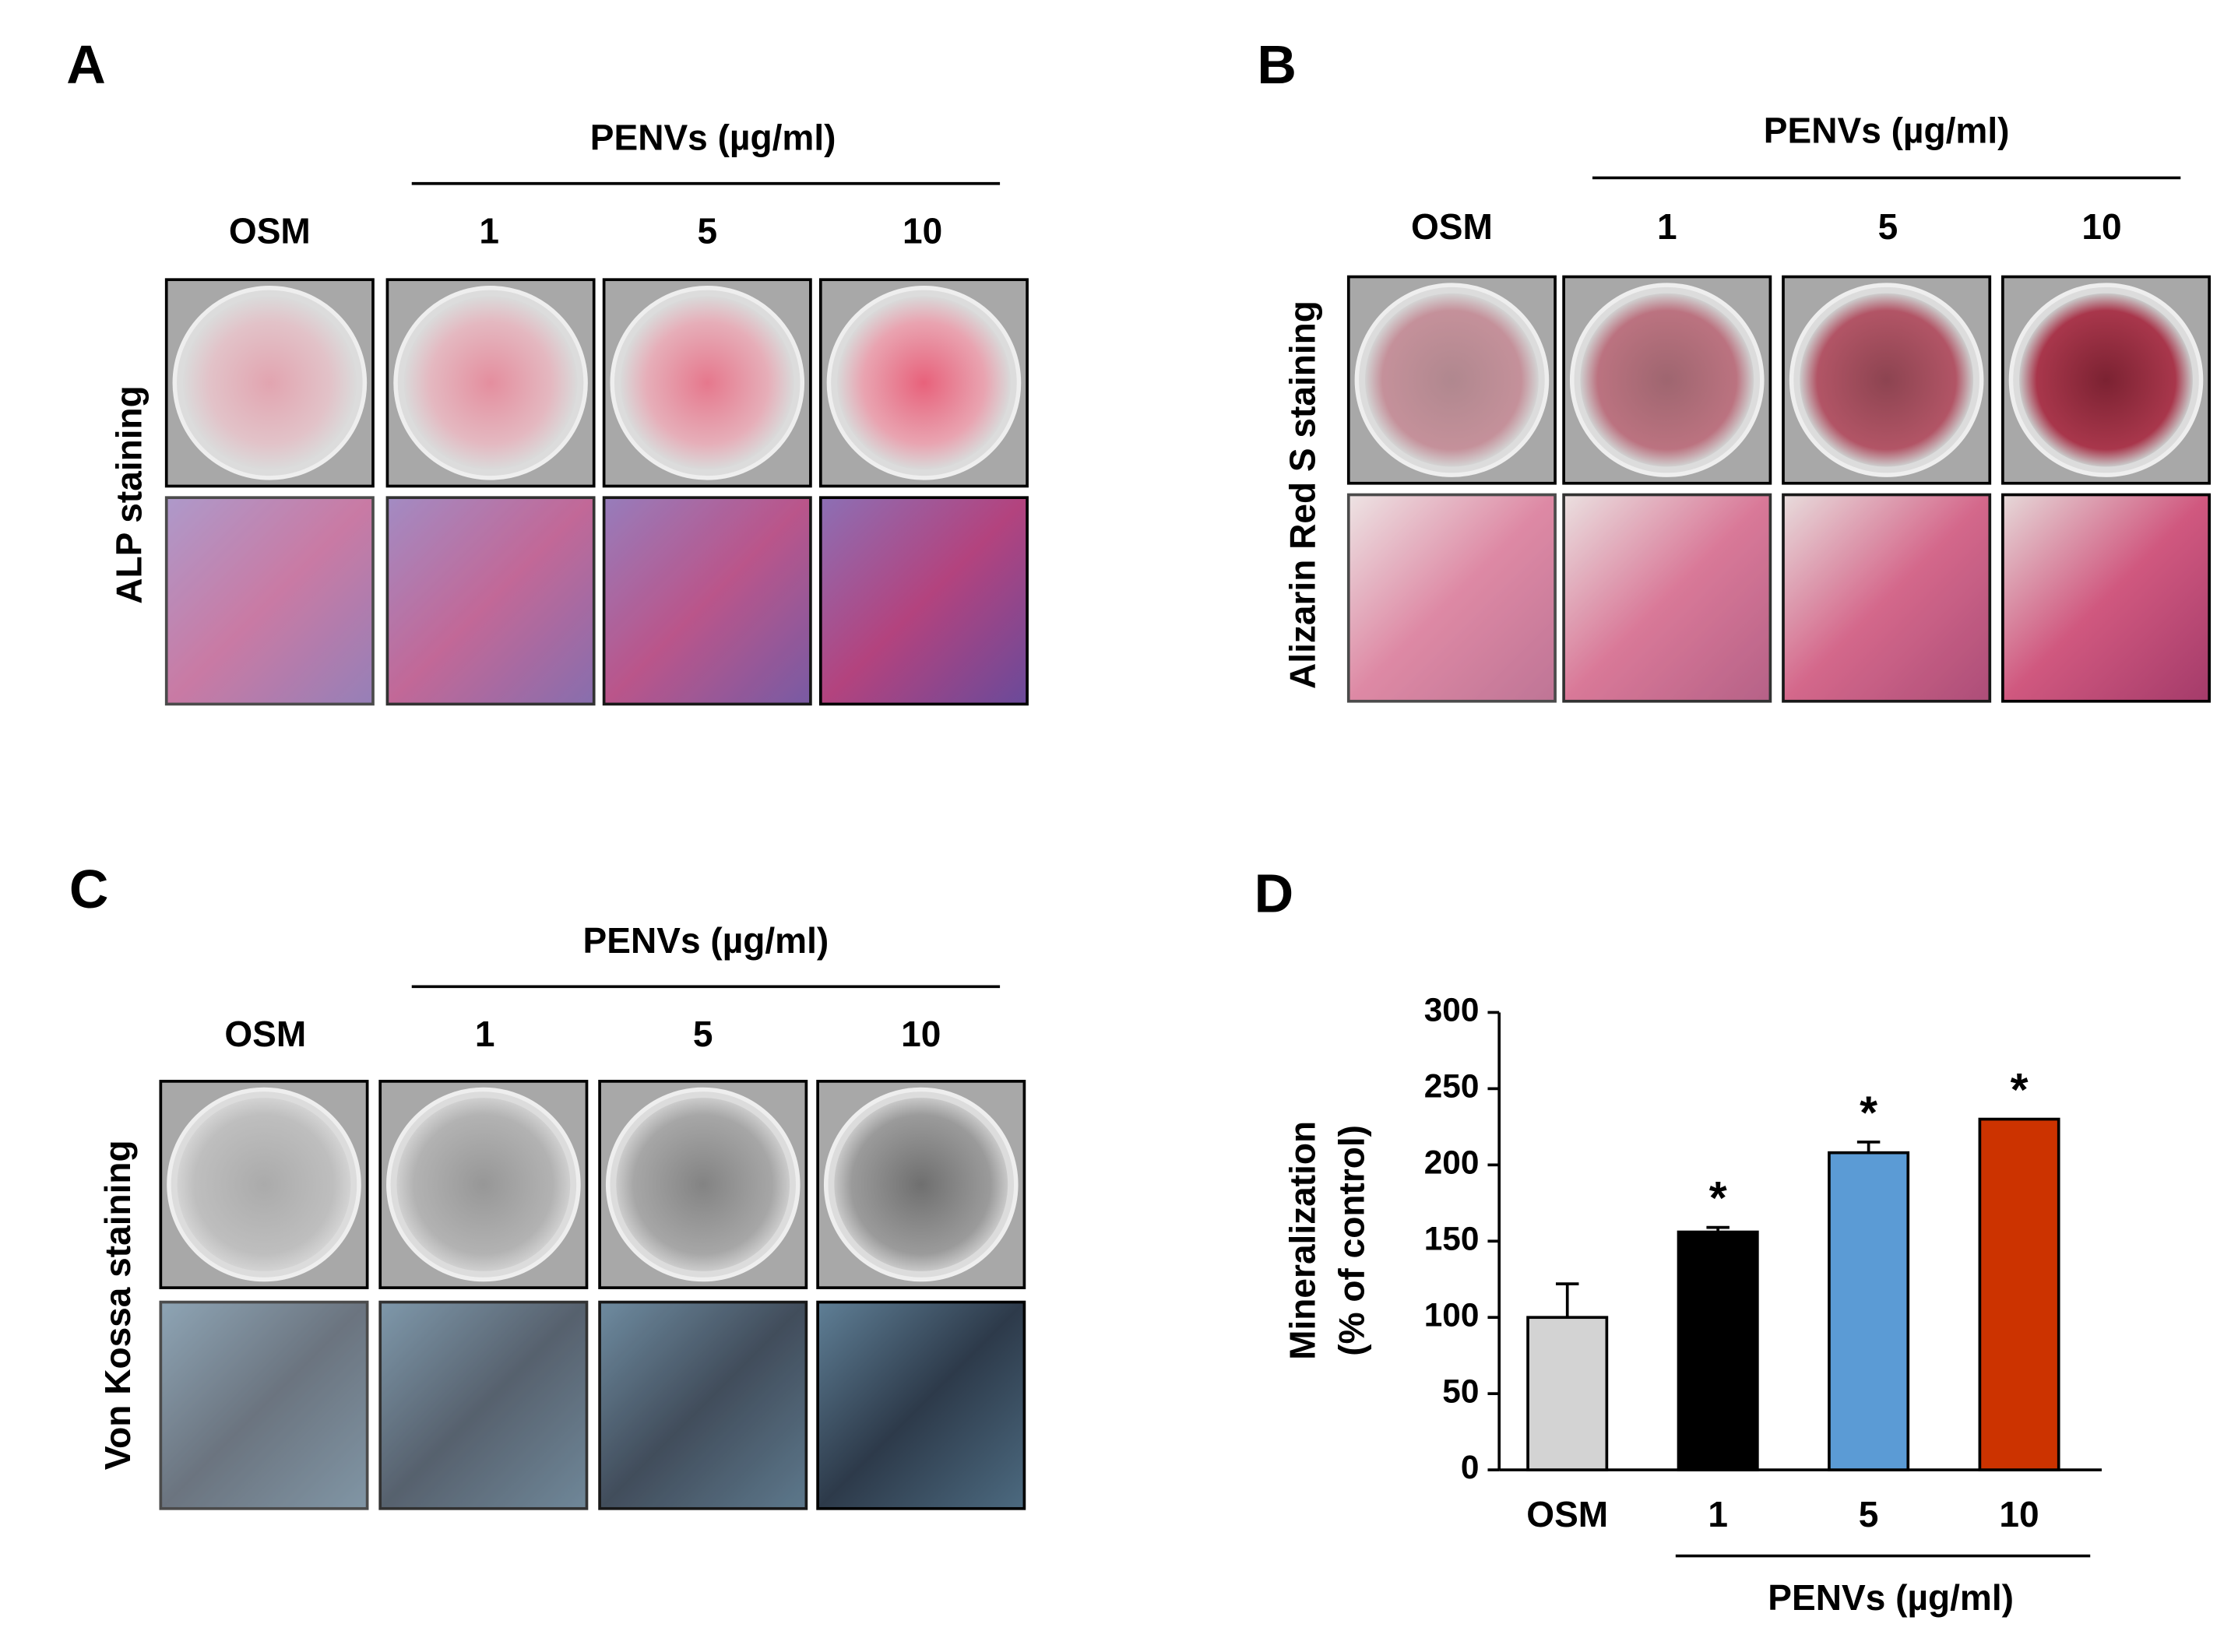 Image resolution: width=2238 pixels, height=1652 pixels. I want to click on x-tick-label: 1, so click(1718, 1514).